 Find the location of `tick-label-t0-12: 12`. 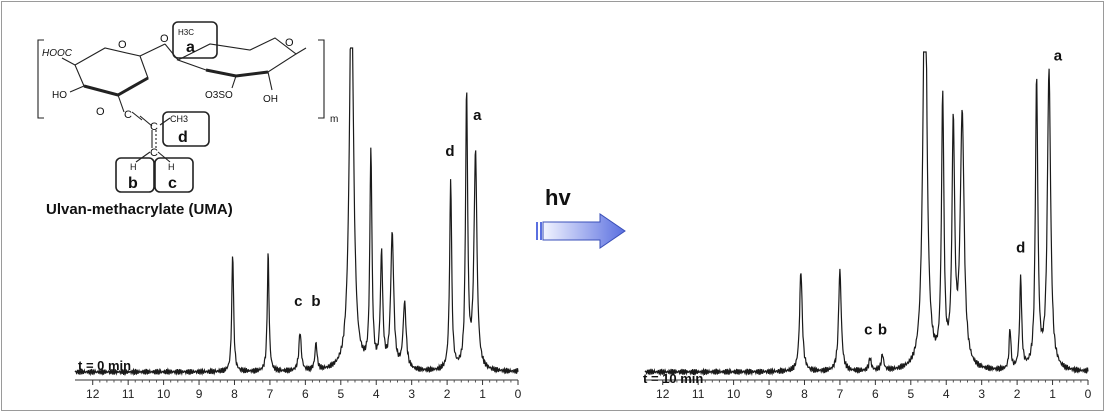

tick-label-t0-12: 12 is located at coordinates (93, 394).